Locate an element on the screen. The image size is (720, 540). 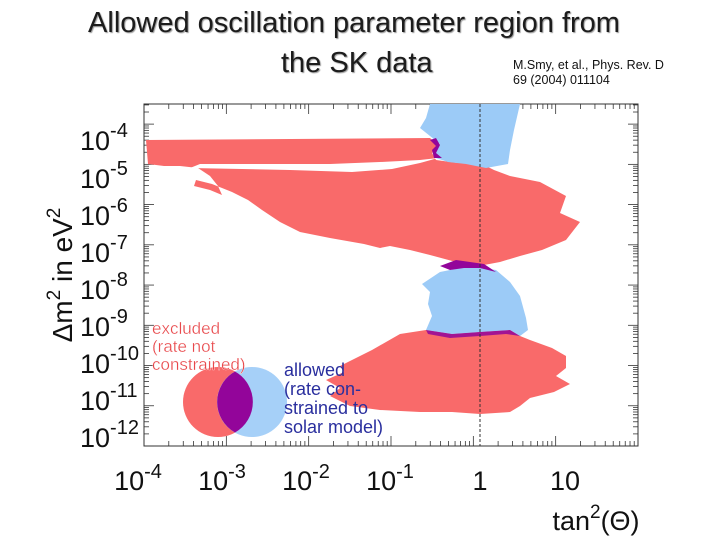
allowed-region is located at coordinates (474, 220).